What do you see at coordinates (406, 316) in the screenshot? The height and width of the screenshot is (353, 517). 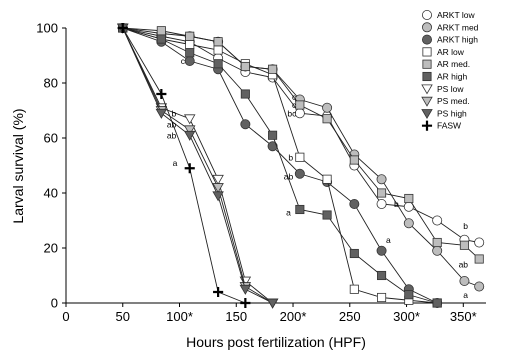 I see `x-tick-label: 300*` at bounding box center [406, 316].